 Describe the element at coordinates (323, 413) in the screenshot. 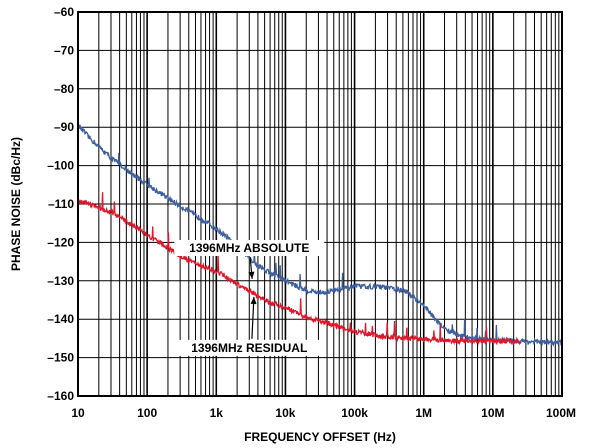

I see `x-tick-labels: 10 100 1k 10k 100k 1M 10M 100M` at that location.